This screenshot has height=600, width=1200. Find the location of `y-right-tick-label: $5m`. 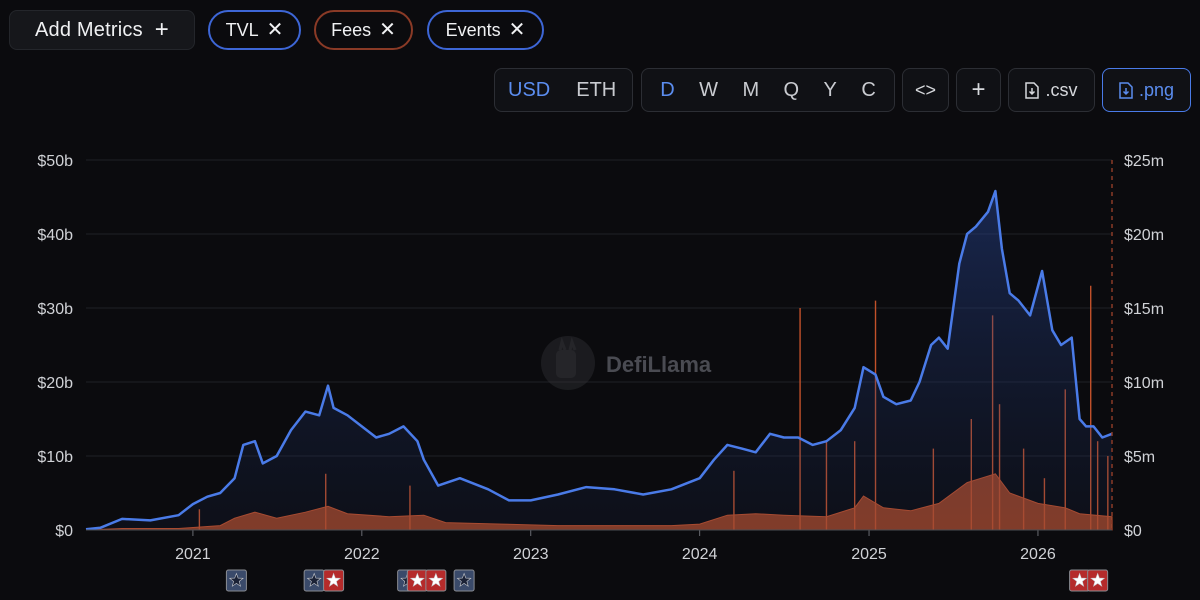

y-right-tick-label: $5m is located at coordinates (1139, 457).